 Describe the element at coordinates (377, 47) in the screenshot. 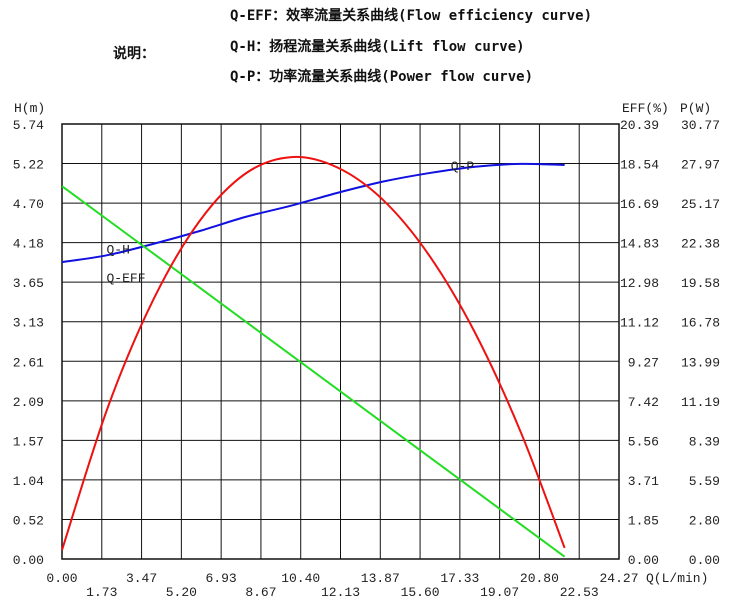

I see `legend-item-q-h: Q-H：扬程流量关系曲线(Lift flow curve)` at that location.